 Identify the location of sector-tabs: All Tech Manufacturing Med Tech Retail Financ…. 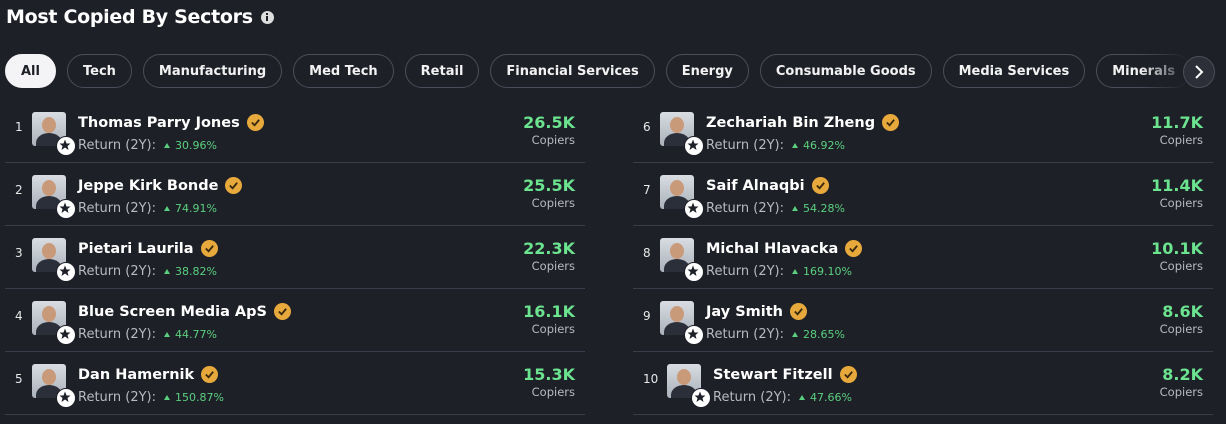
(611, 72).